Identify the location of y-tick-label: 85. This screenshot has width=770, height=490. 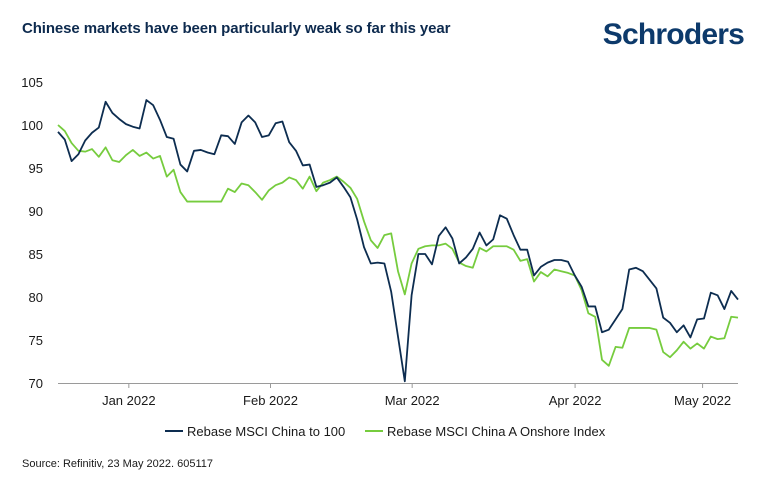
(36, 254).